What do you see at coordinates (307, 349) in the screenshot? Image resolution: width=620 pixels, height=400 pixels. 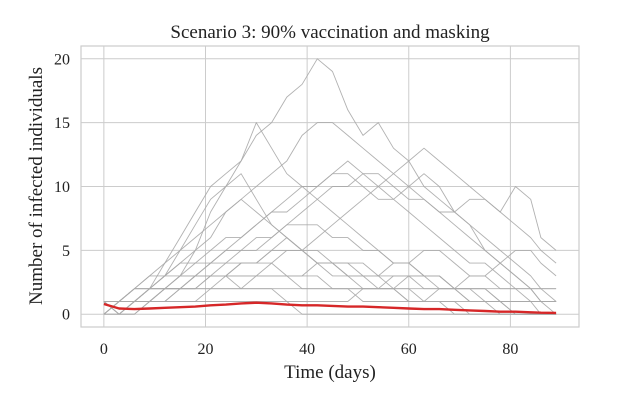 I see `x-tick-label: 40` at bounding box center [307, 349].